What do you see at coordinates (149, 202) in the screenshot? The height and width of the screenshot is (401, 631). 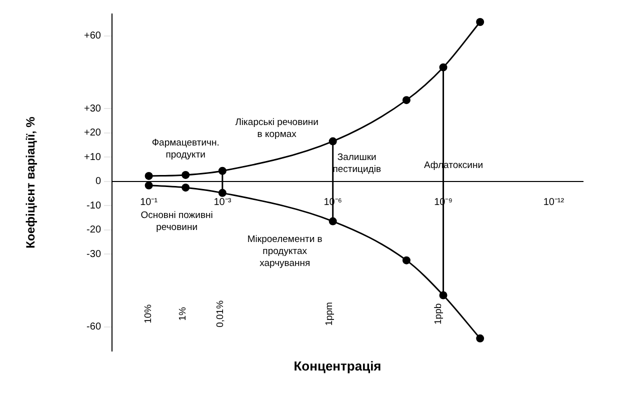 I see `x-tick-label: 10⁻¹` at bounding box center [149, 202].